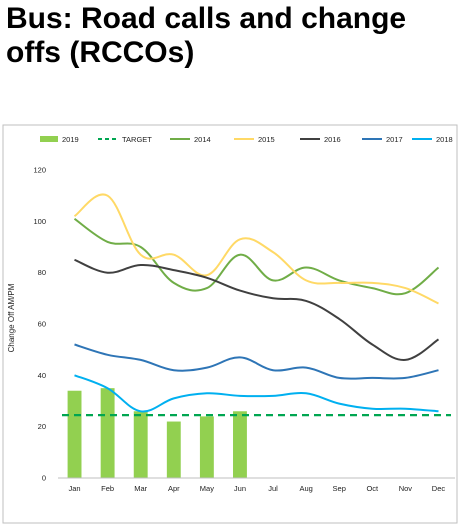 This screenshot has width=468, height=528. I want to click on legend-label: 2018, so click(444, 139).